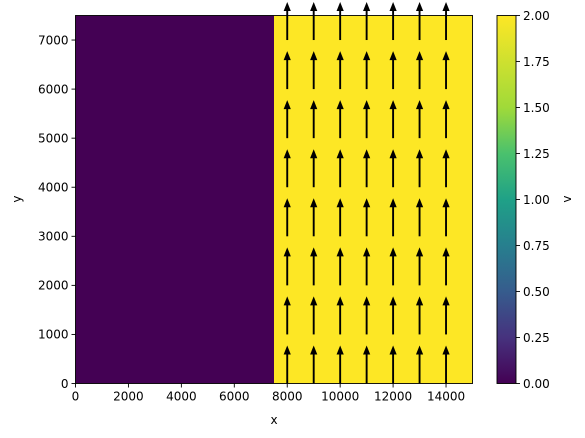 The height and width of the screenshot is (438, 585). What do you see at coordinates (17, 198) in the screenshot?
I see `y-axis-label: y` at bounding box center [17, 198].